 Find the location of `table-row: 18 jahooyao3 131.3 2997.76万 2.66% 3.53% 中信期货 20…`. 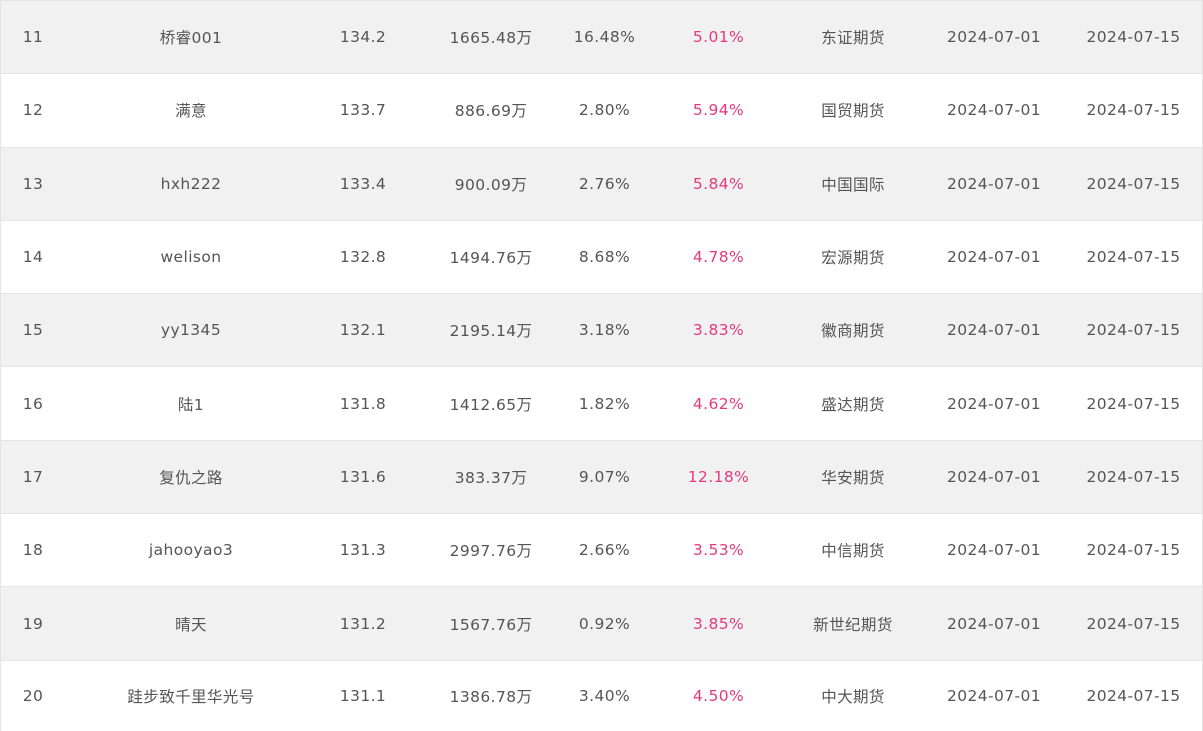

table-row: 18 jahooyao3 131.3 2997.76万 2.66% 3.53% 中信期货 20… is located at coordinates (601, 550).